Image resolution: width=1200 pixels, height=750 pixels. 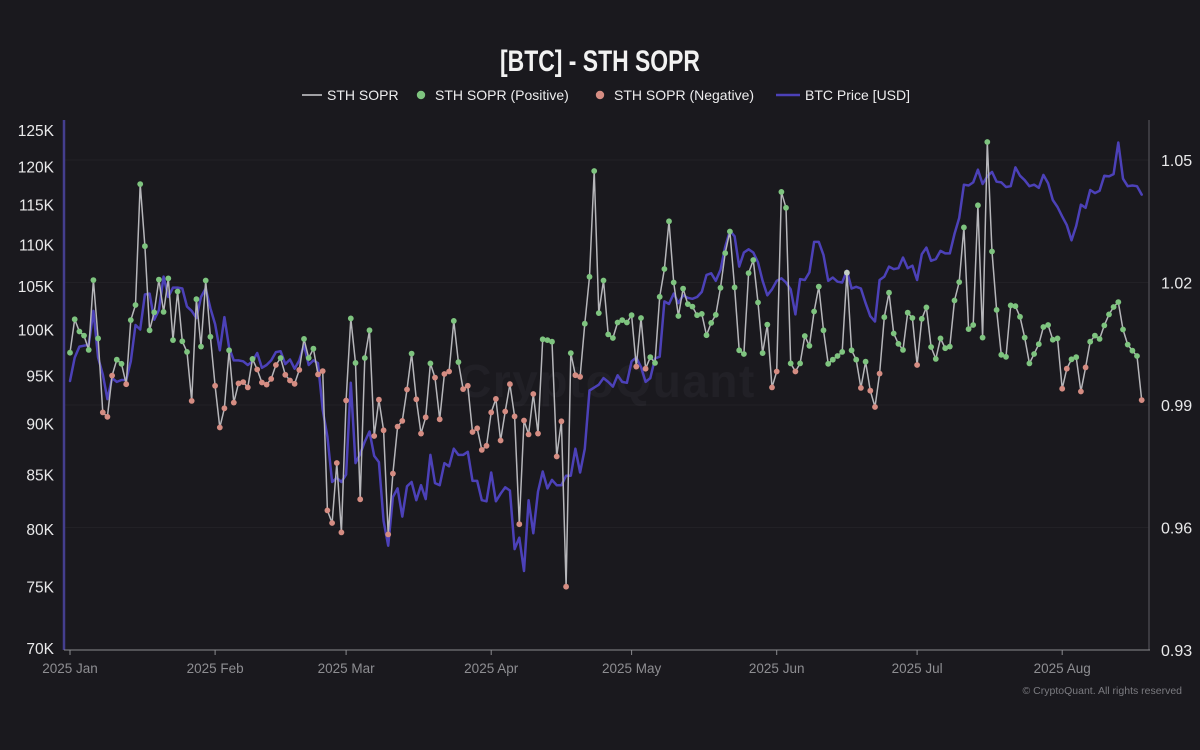 What do you see at coordinates (40, 476) in the screenshot?
I see `svg-text: 85K` at bounding box center [40, 476].